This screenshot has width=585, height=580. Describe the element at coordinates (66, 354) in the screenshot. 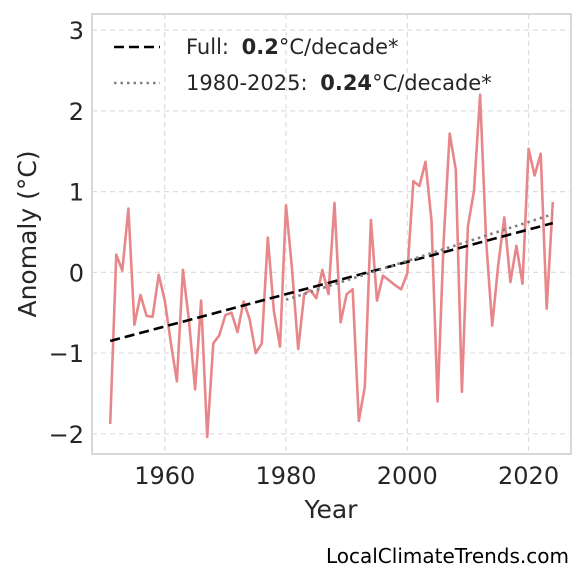

I see `y-tick-label: −1` at that location.